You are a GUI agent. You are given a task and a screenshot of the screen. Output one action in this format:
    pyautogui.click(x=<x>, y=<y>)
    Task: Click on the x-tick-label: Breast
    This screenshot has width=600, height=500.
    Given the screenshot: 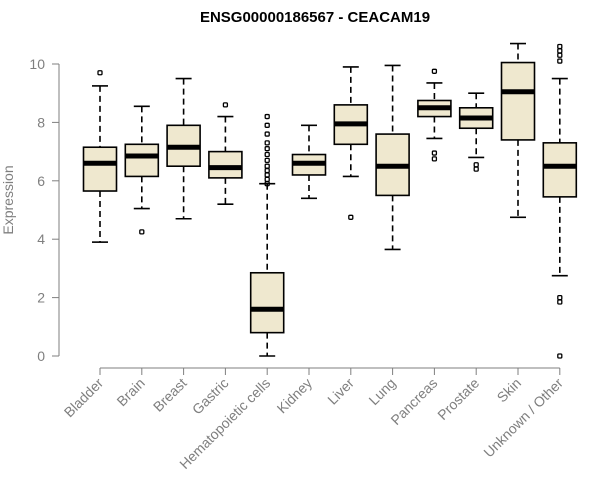 What is the action you would take?
    pyautogui.click(x=170, y=395)
    